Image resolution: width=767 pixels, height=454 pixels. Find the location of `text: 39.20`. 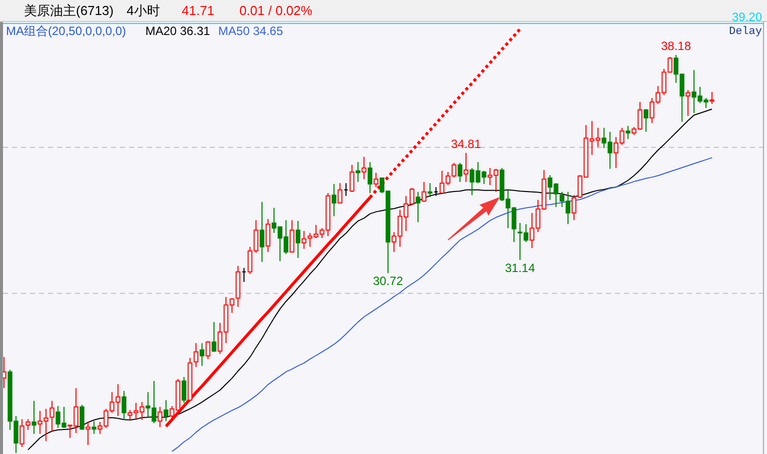

text: 39.20 is located at coordinates (747, 17).